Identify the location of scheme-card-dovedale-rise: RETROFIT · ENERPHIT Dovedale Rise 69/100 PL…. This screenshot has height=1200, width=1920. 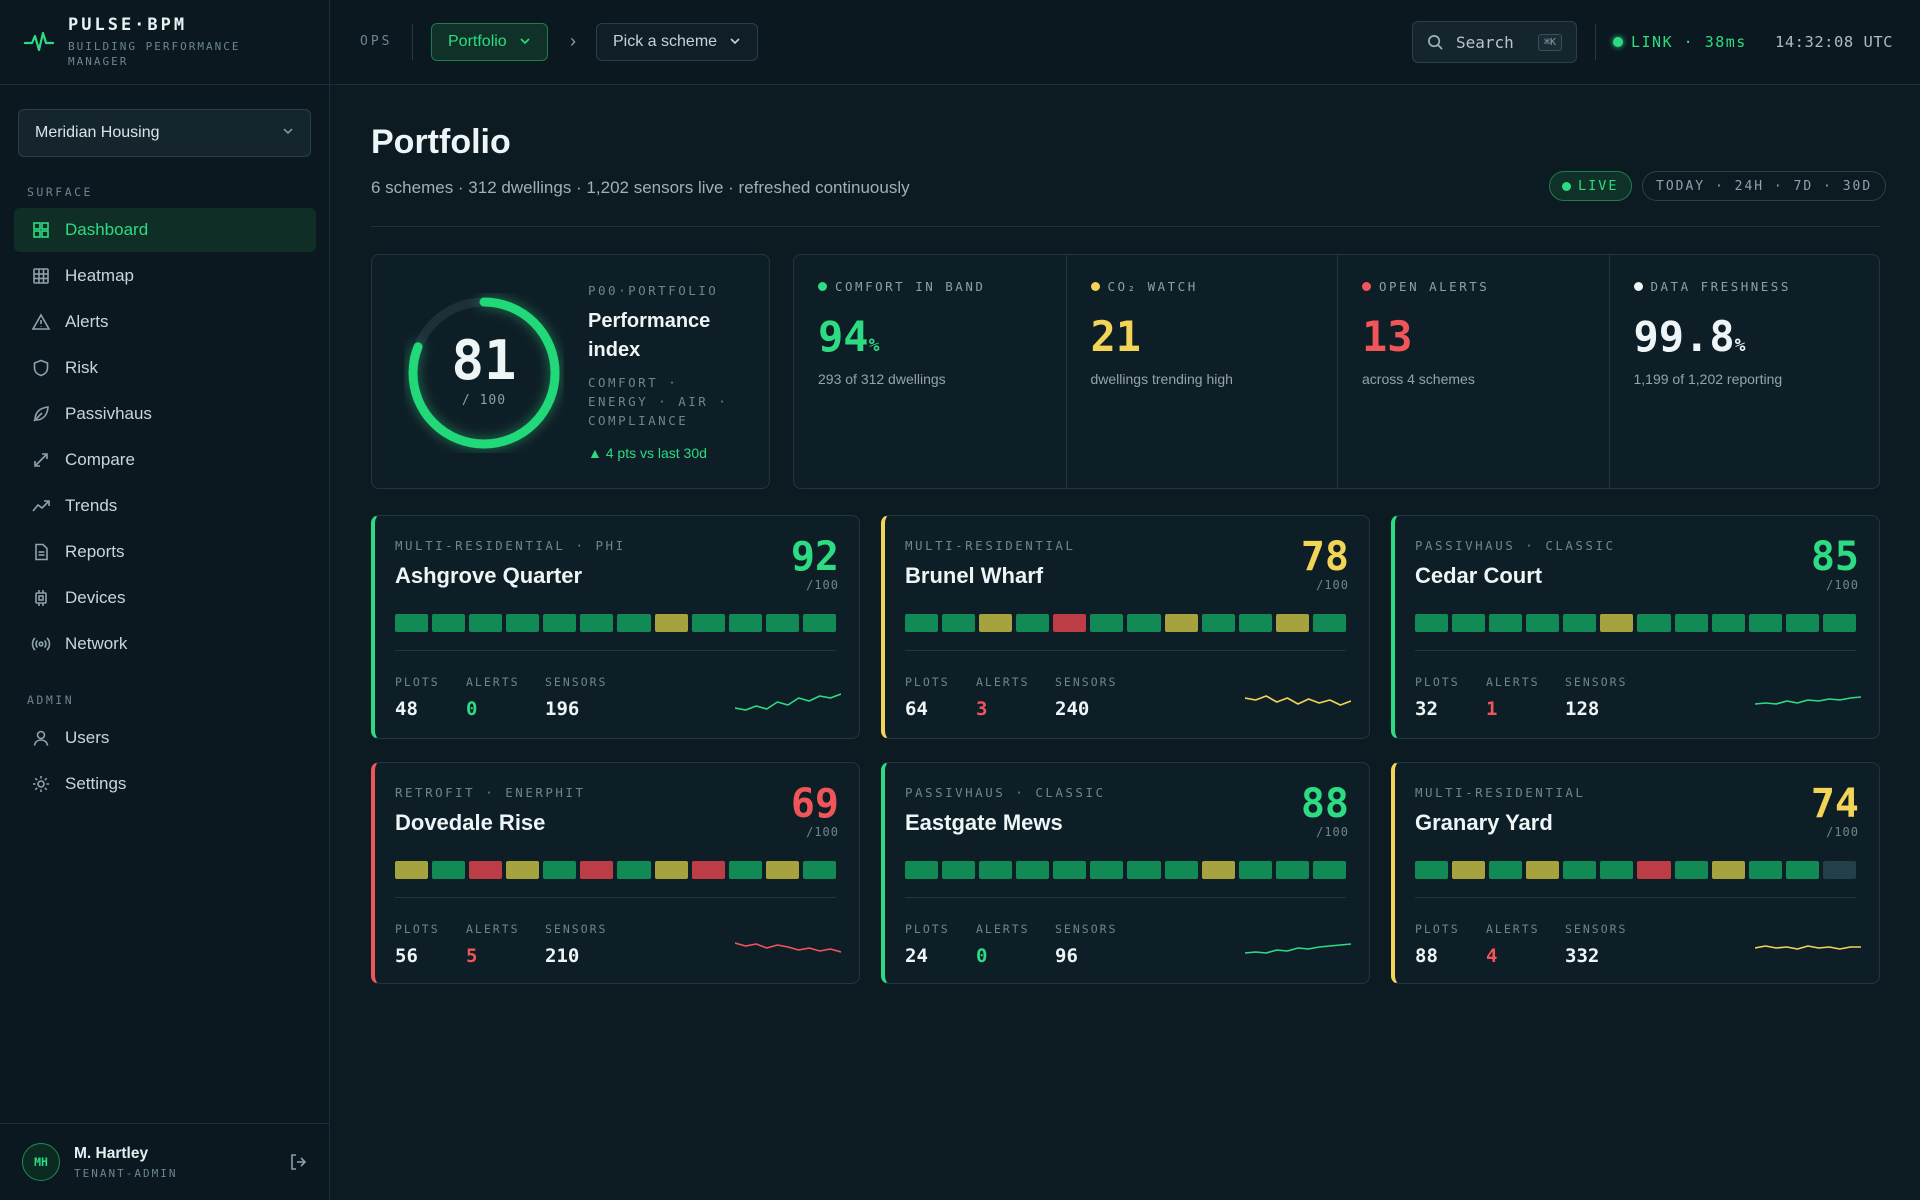
(615, 873).